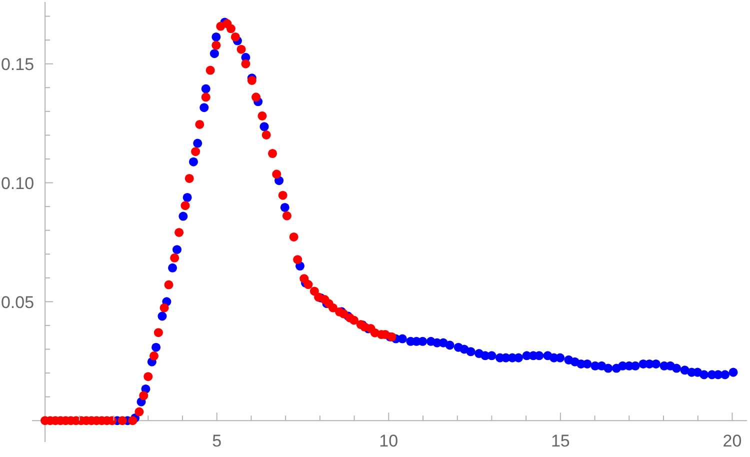 The height and width of the screenshot is (457, 750). Describe the element at coordinates (217, 441) in the screenshot. I see `x-tick-label: 5` at that location.